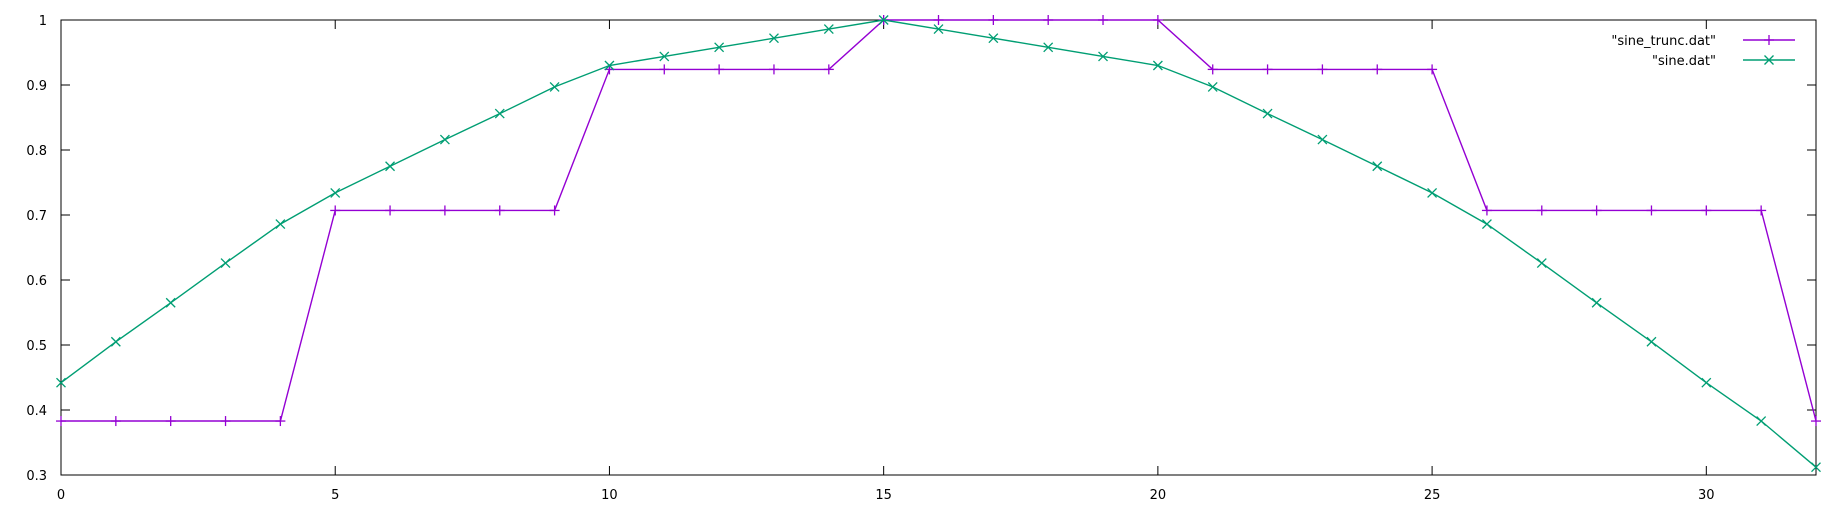 This screenshot has height=516, width=1840. I want to click on legend: "sine_trunc.dat" "sine.dat", so click(1703, 51).